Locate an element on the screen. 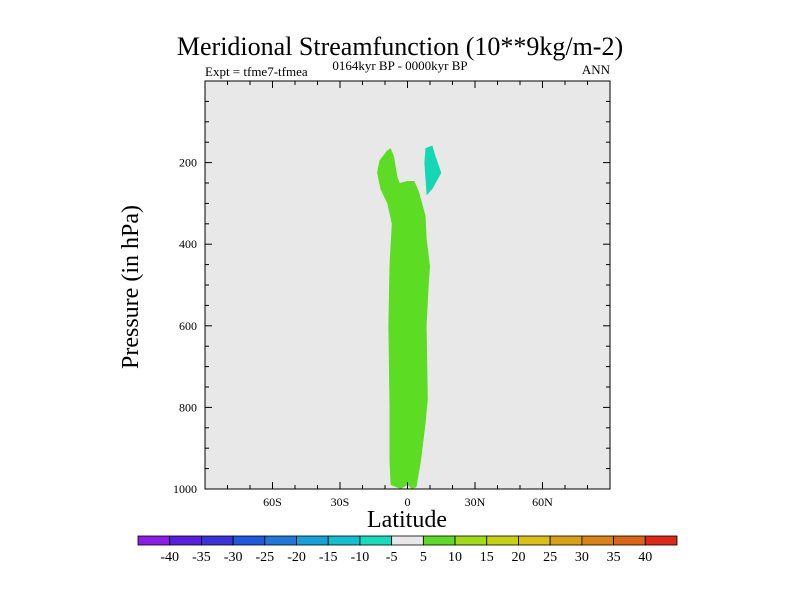 Image resolution: width=800 pixels, height=600 pixels. season-label: ANN is located at coordinates (596, 69).